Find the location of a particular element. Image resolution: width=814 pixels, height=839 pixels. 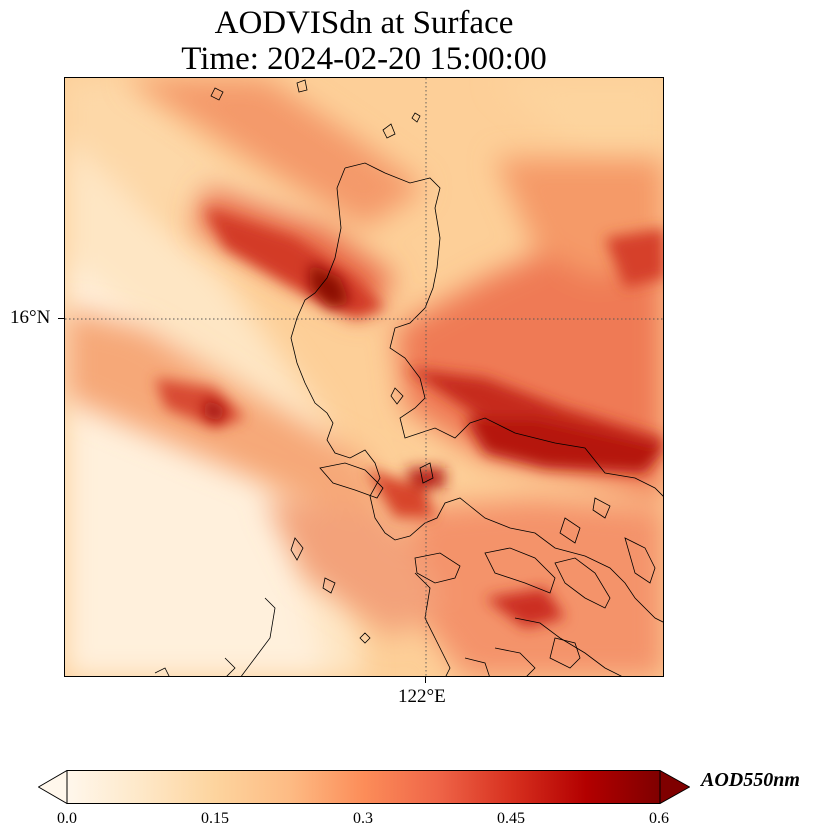

colorbar-gradient is located at coordinates (364, 787).